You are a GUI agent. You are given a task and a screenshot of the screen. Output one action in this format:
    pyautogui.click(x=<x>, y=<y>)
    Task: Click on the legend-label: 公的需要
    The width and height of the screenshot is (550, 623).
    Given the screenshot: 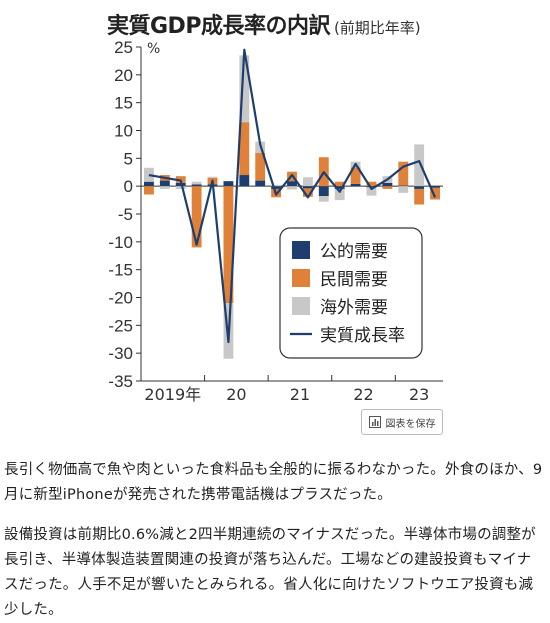 What is the action you would take?
    pyautogui.click(x=354, y=252)
    